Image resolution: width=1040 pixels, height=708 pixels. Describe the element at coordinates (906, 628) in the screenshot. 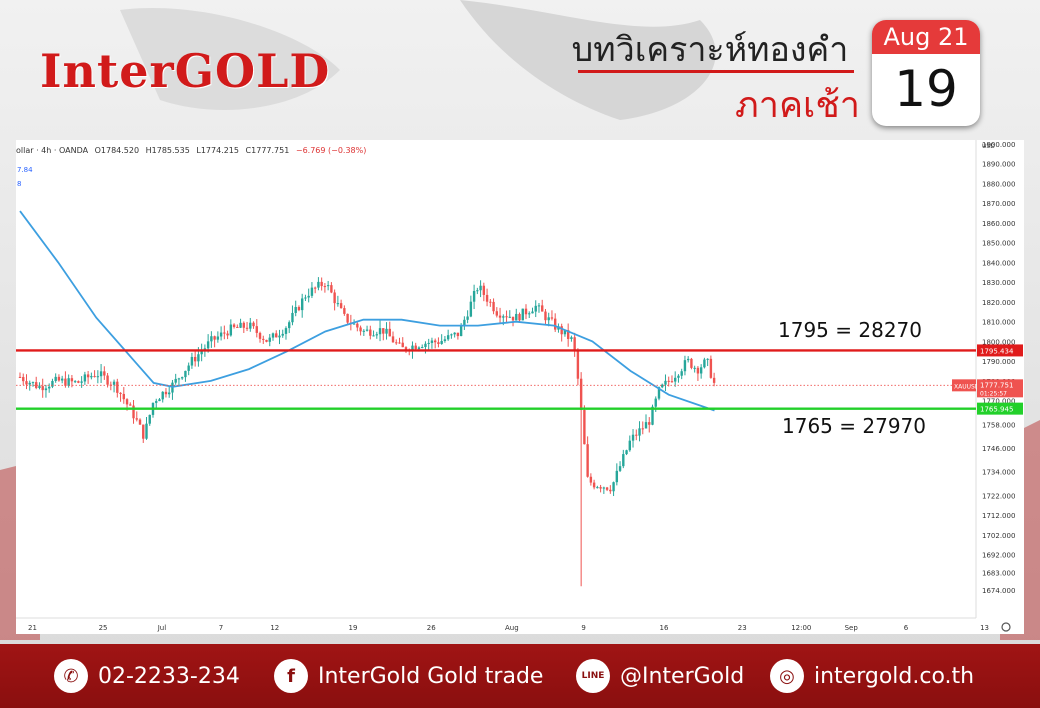

I see `x-tick-label: 6` at that location.